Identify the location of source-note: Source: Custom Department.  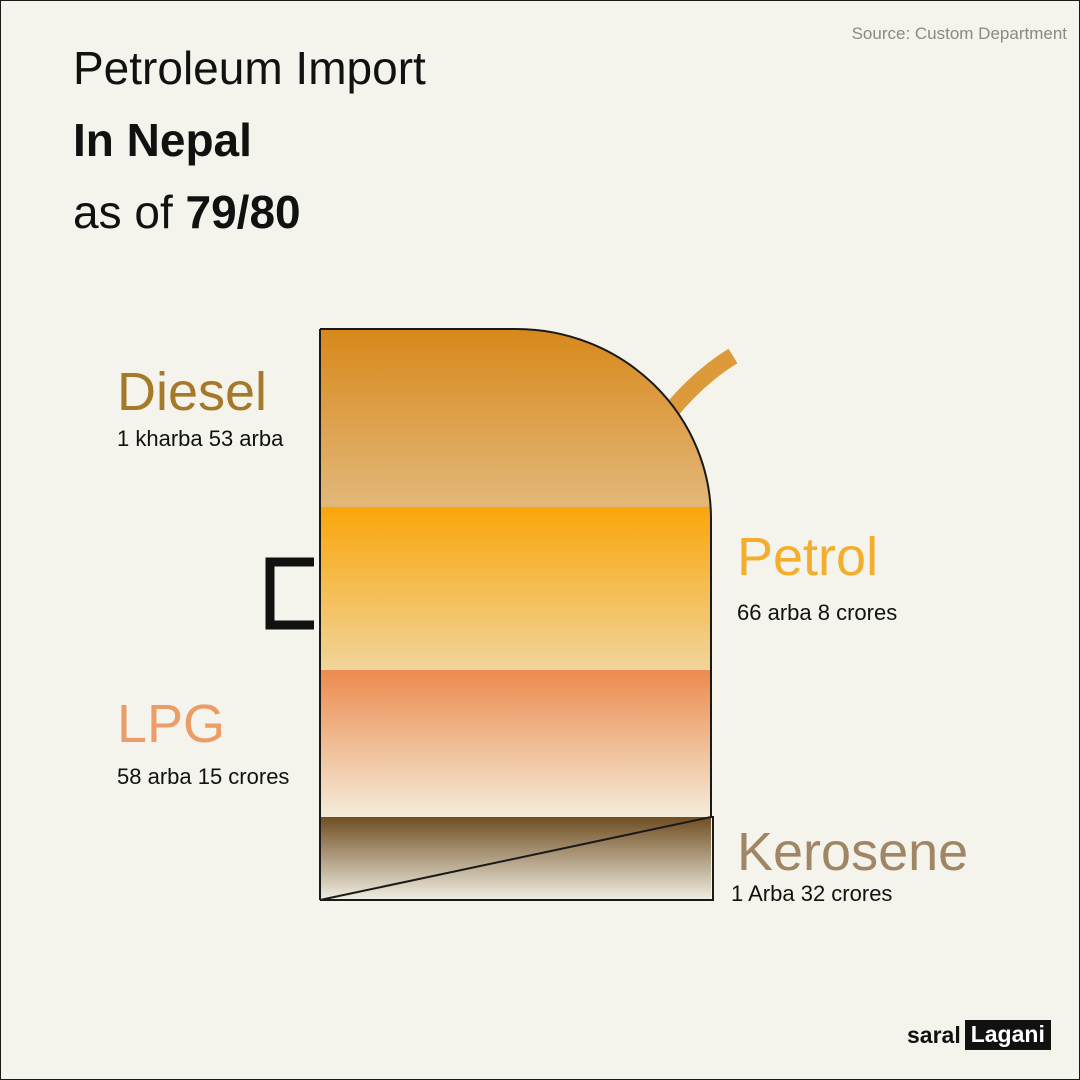
(959, 33).